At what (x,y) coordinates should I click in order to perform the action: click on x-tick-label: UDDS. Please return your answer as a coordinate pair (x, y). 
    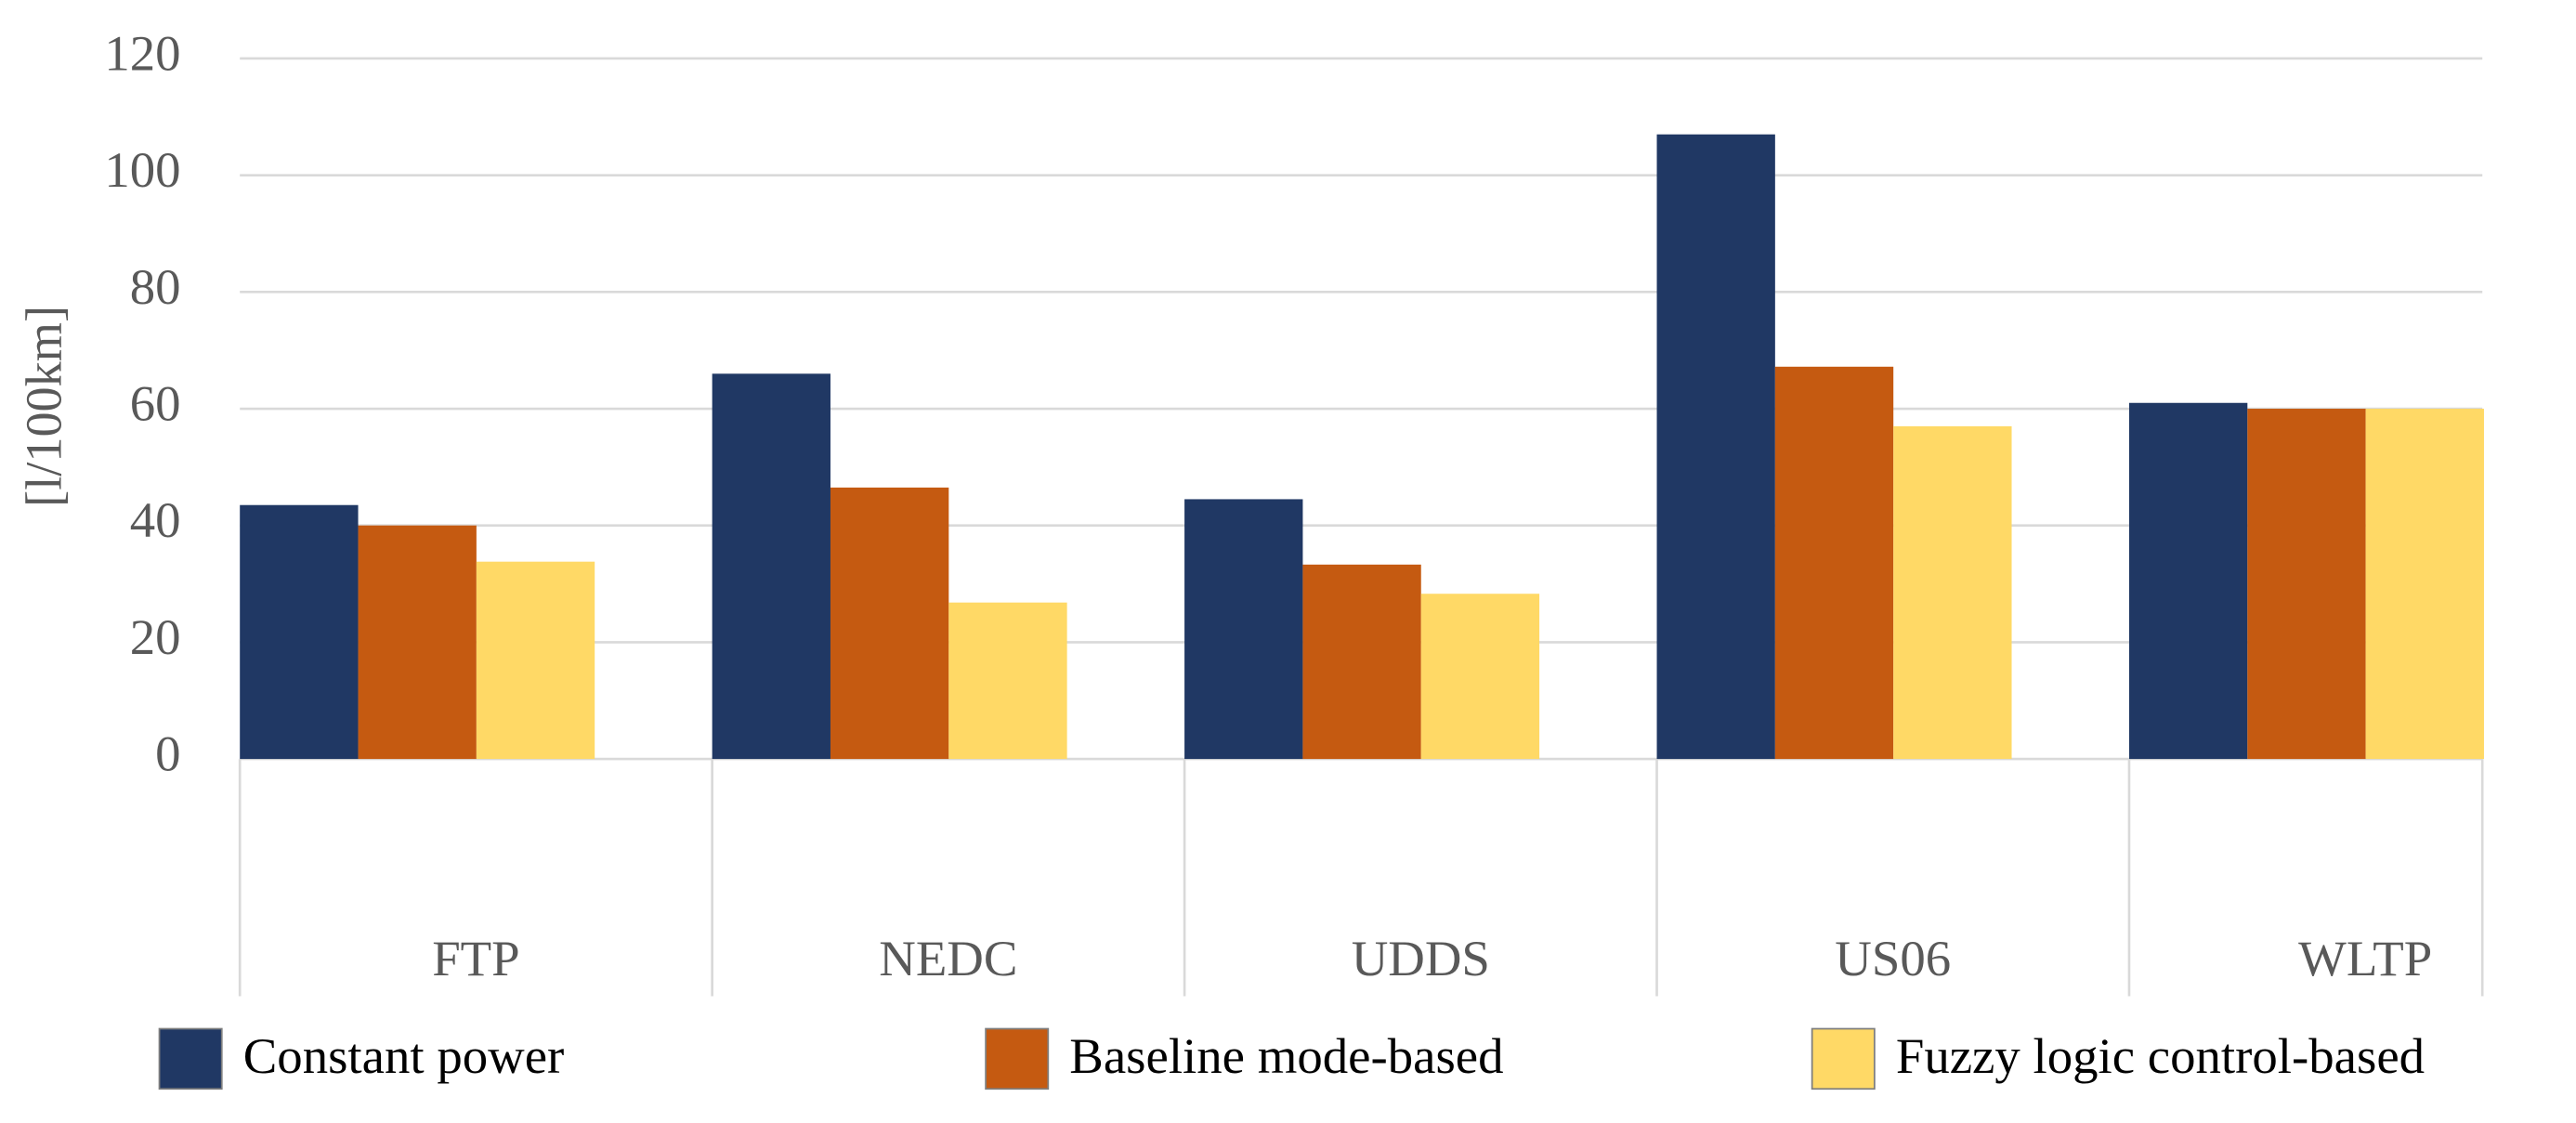
    Looking at the image, I should click on (1421, 958).